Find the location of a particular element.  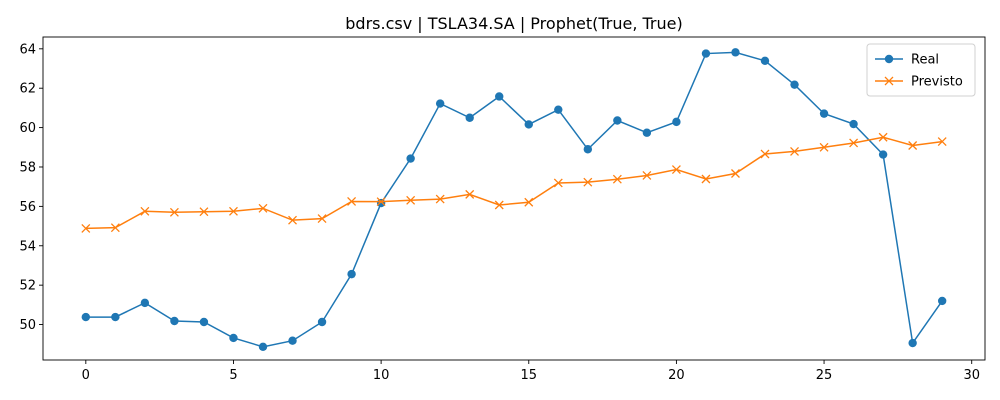

y-tick-label: 52 is located at coordinates (27, 286).